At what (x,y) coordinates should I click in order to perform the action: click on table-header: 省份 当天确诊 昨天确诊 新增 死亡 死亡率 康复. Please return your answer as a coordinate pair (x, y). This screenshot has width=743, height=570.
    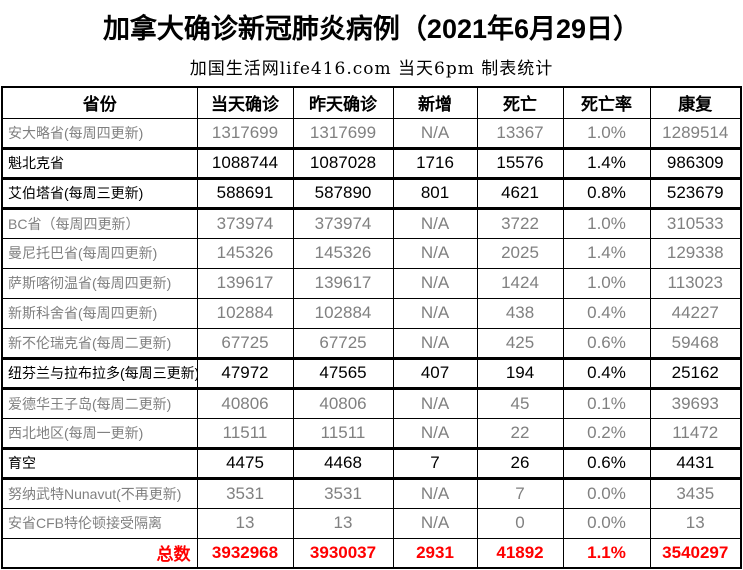
    Looking at the image, I should click on (371, 102).